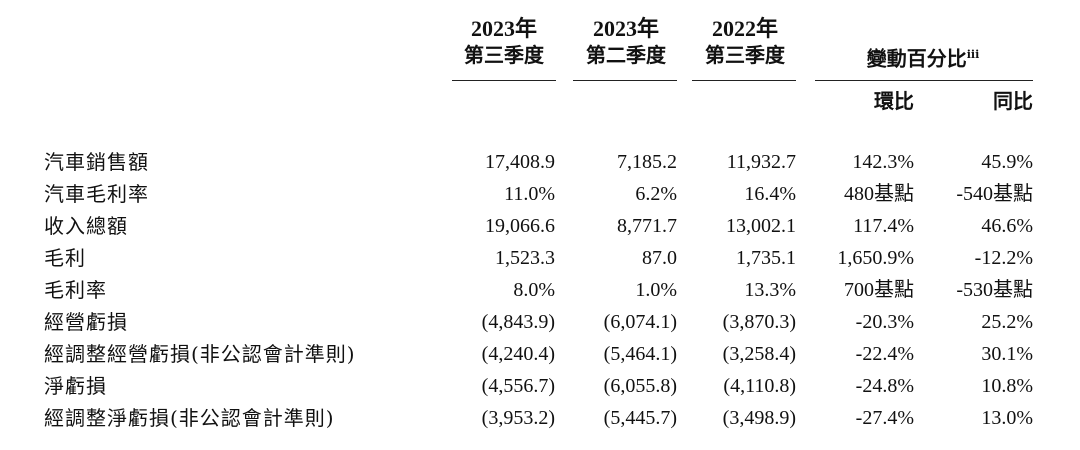 This screenshot has height=450, width=1080. I want to click on header-col-2023-q3: 2023年 第三季度, so click(504, 42).